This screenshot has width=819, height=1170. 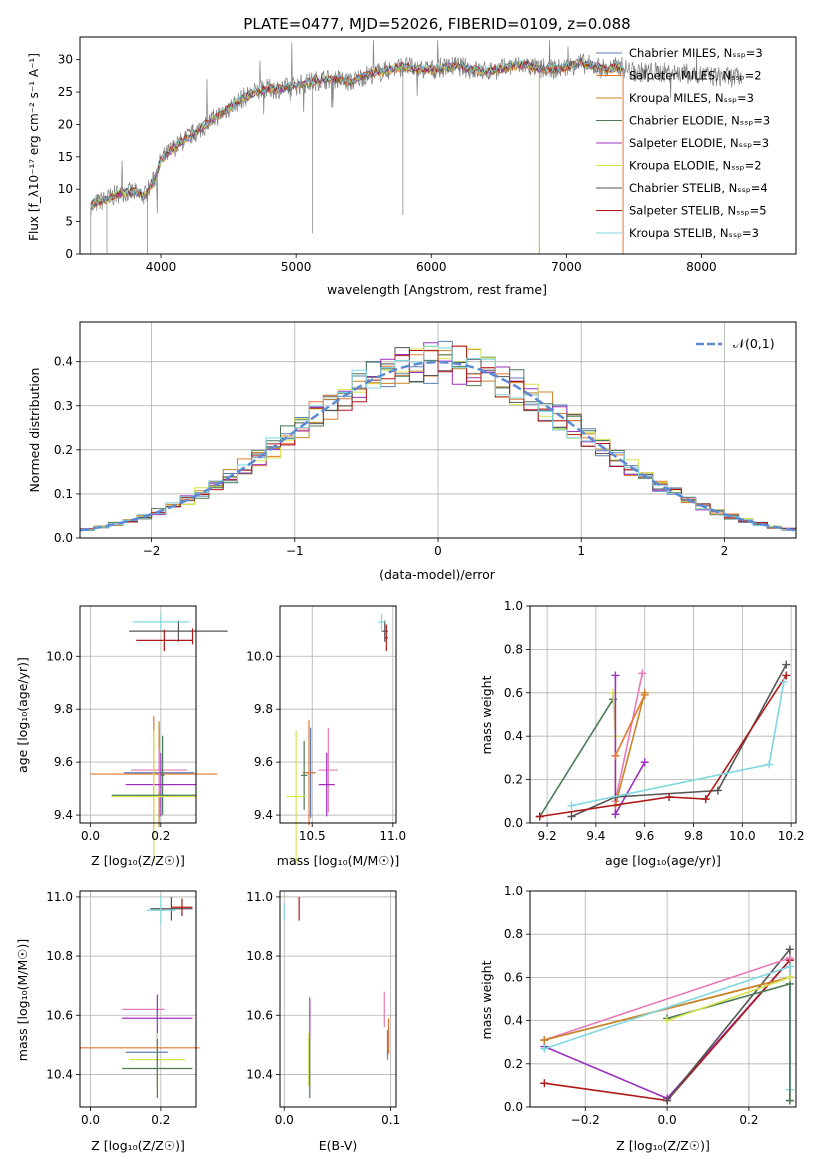 I want to click on y-tick-label: 0.1, so click(x=63, y=494).